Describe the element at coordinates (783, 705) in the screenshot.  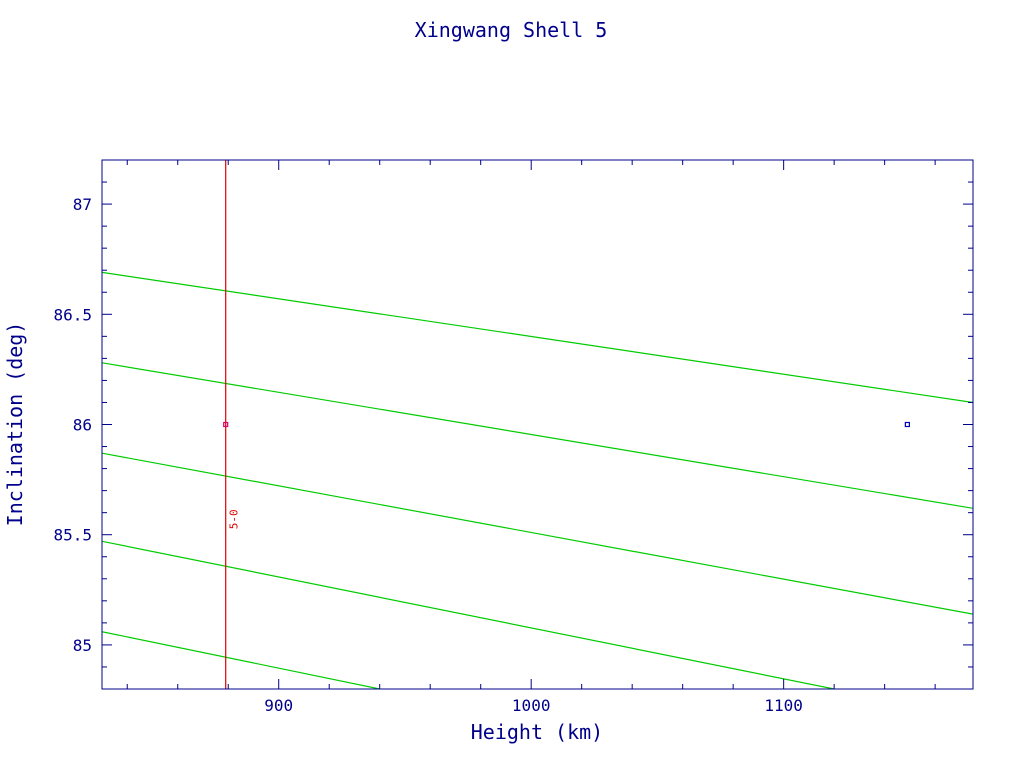
I see `x-tick-label: 1100` at that location.